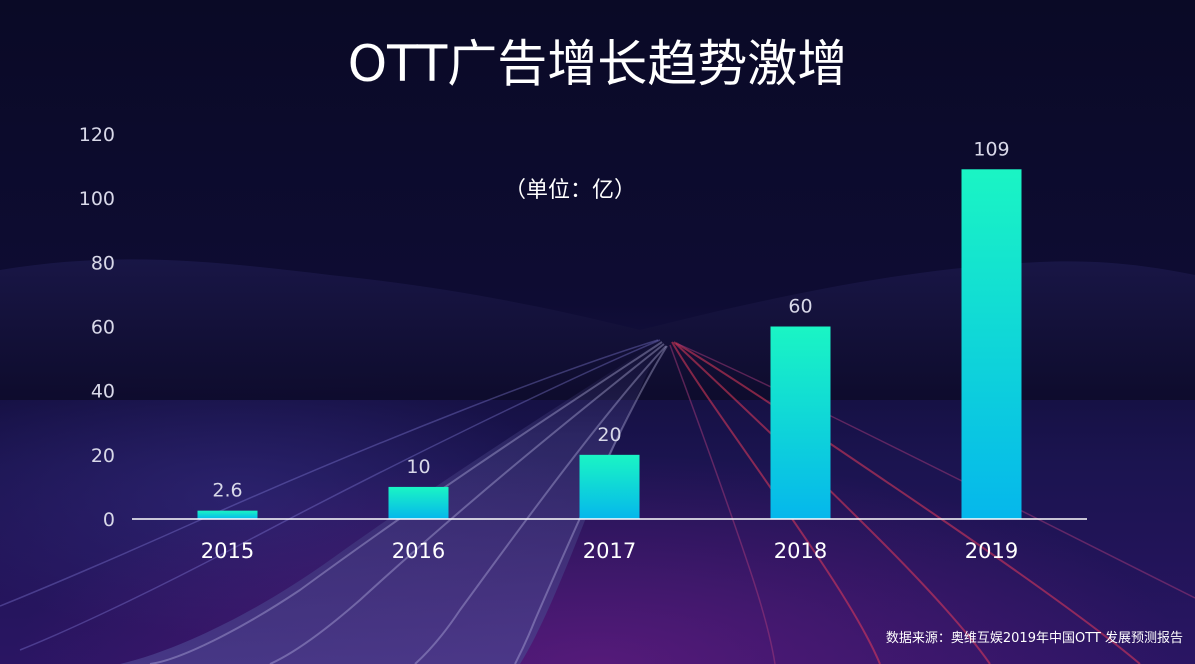 This screenshot has width=1195, height=664. Describe the element at coordinates (418, 502) in the screenshot. I see `bar-2016` at that location.